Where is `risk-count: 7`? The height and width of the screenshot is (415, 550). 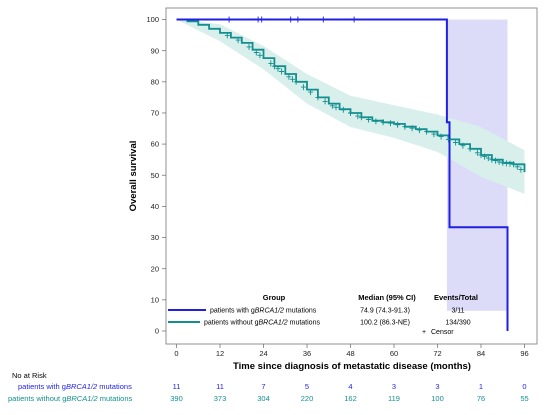 risk-count: 7 is located at coordinates (263, 386).